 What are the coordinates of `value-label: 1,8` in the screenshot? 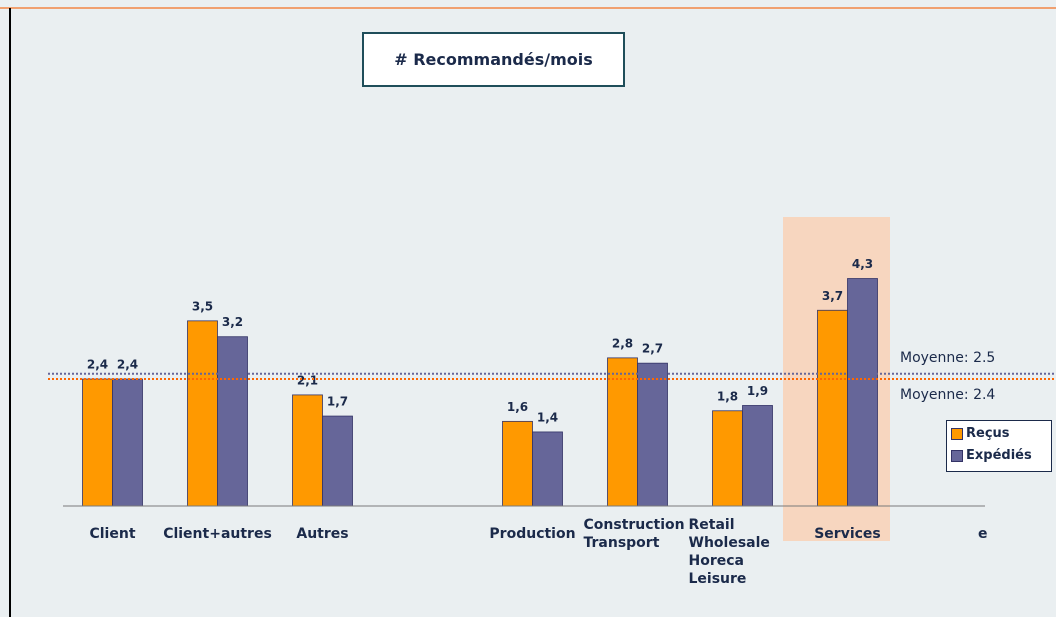 It's located at (727, 396).